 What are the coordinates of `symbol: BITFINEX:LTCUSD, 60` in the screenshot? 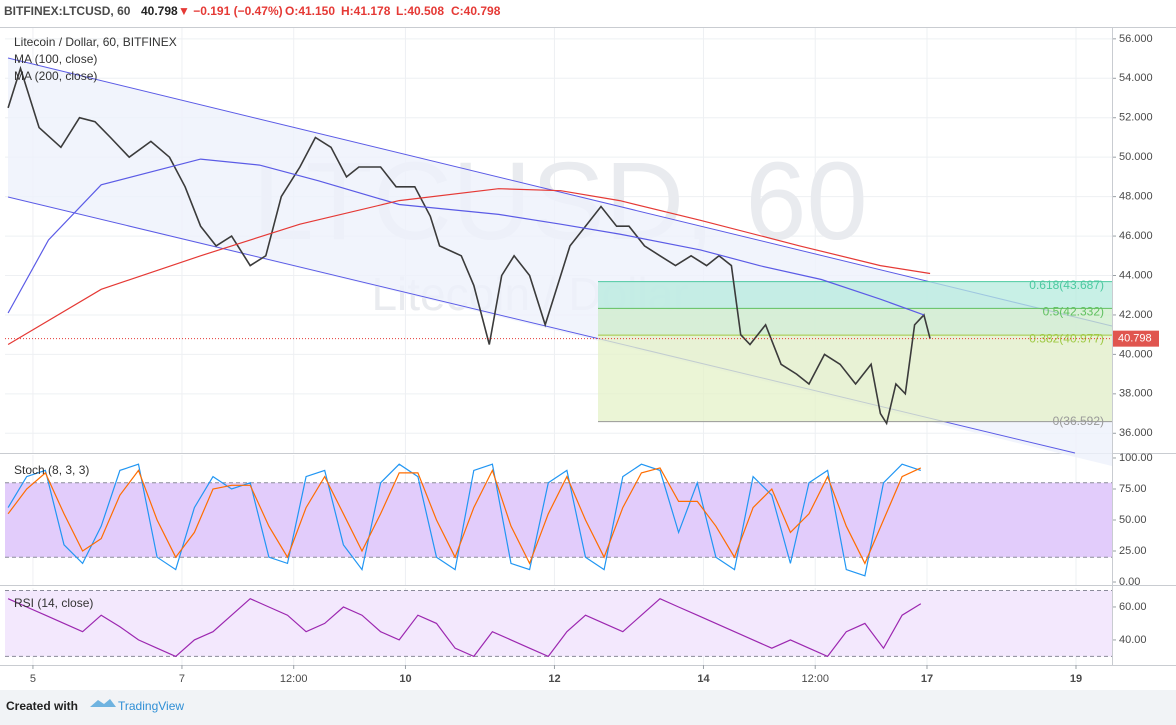 It's located at (67, 11).